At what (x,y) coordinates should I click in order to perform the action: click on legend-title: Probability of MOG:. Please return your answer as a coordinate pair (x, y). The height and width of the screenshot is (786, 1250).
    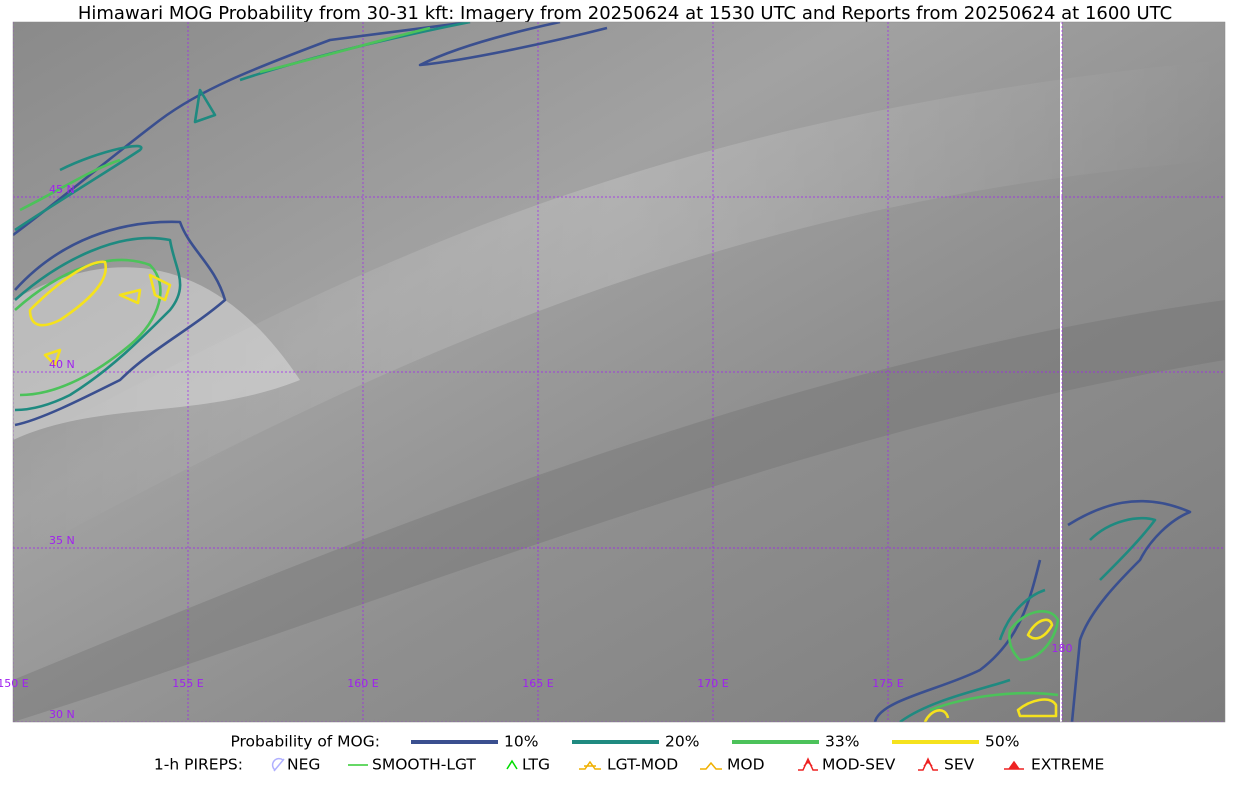
    Looking at the image, I should click on (305, 742).